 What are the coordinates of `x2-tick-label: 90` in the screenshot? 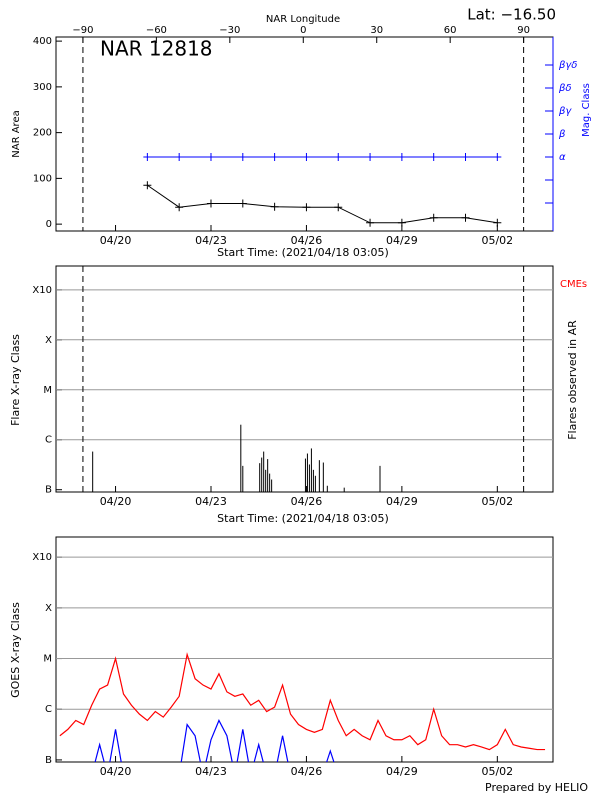 It's located at (523, 30).